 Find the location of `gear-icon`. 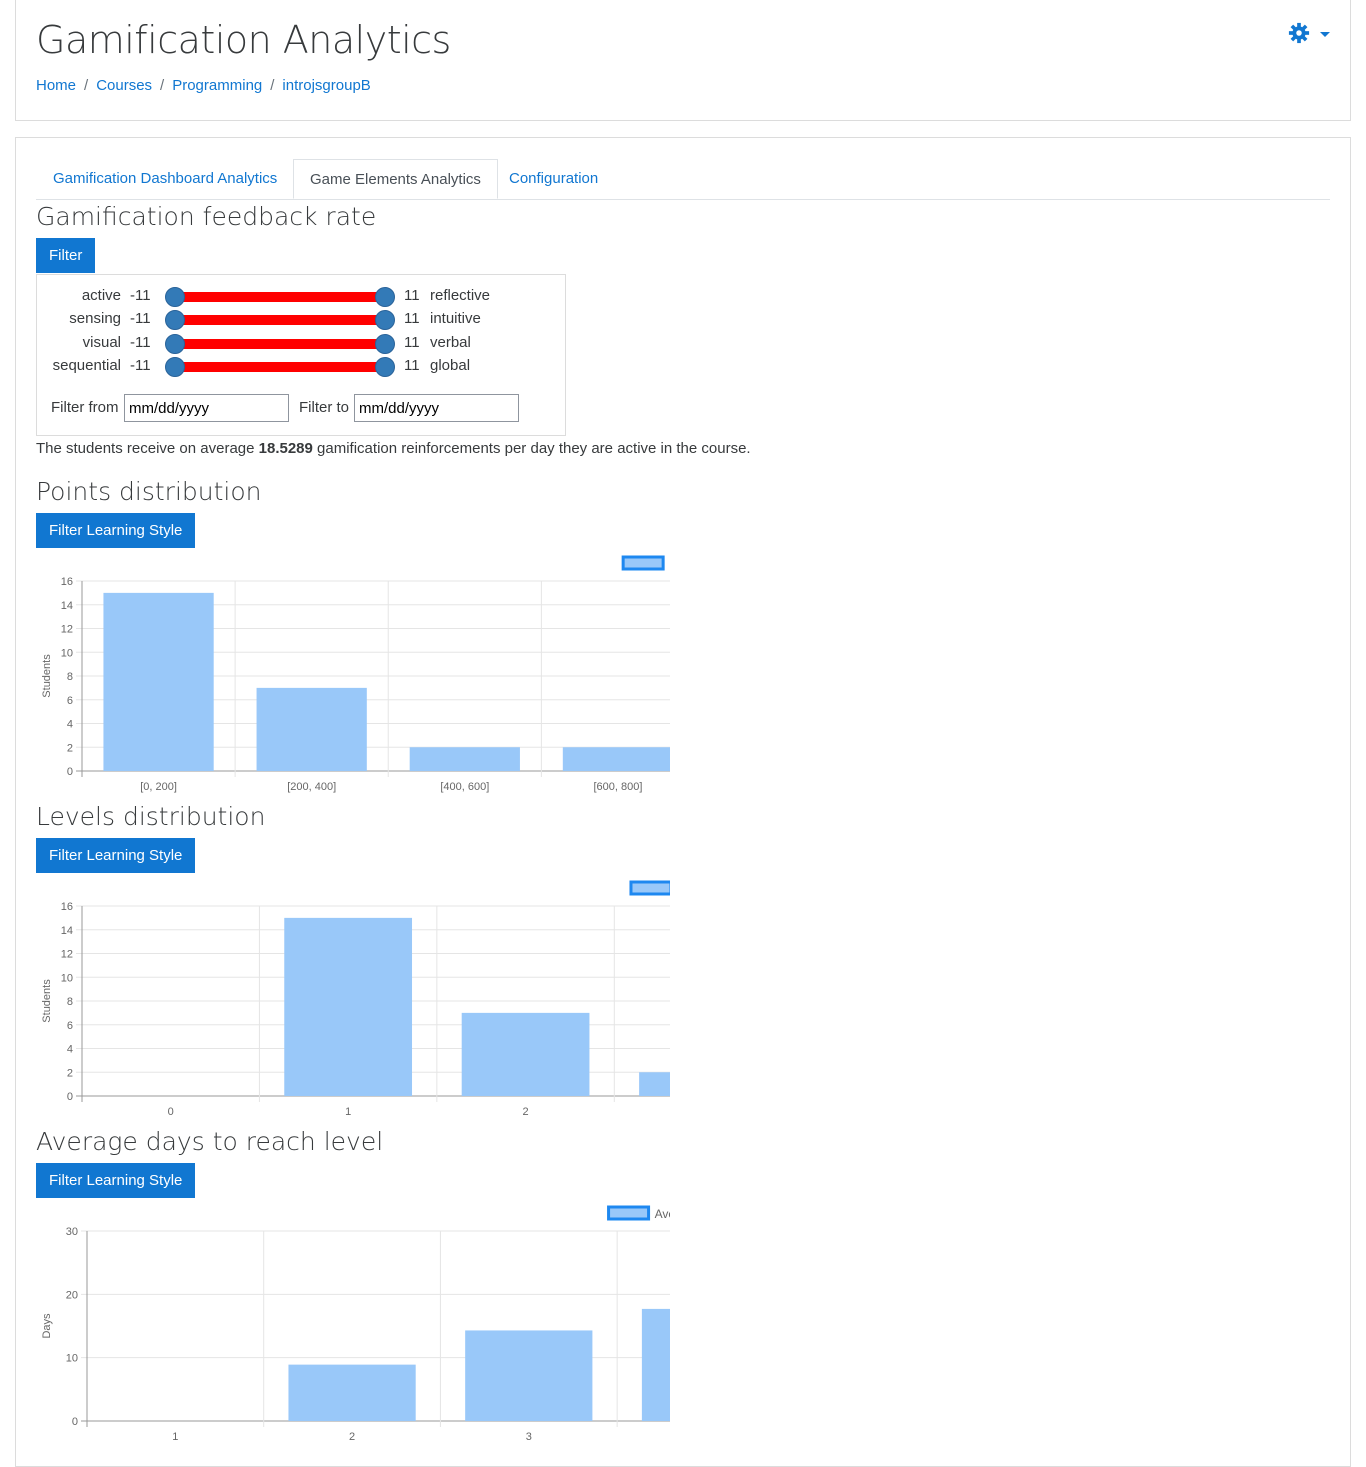

gear-icon is located at coordinates (1299, 33).